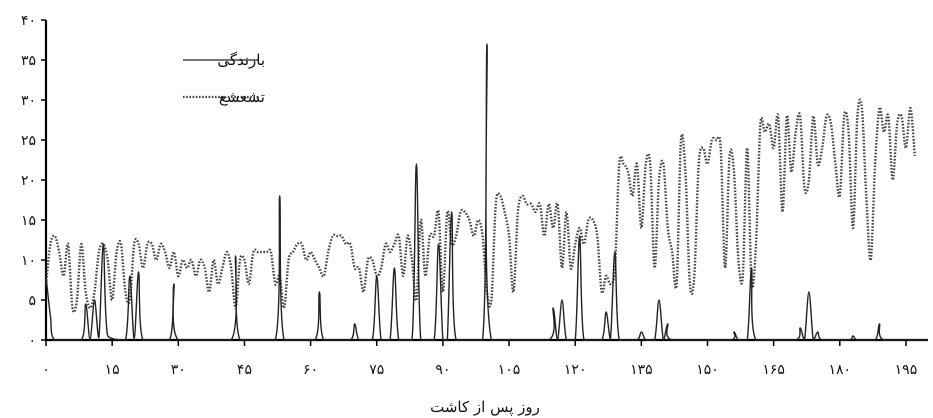  Describe the element at coordinates (32, 341) in the screenshot. I see `y-tick-label: ۰` at that location.